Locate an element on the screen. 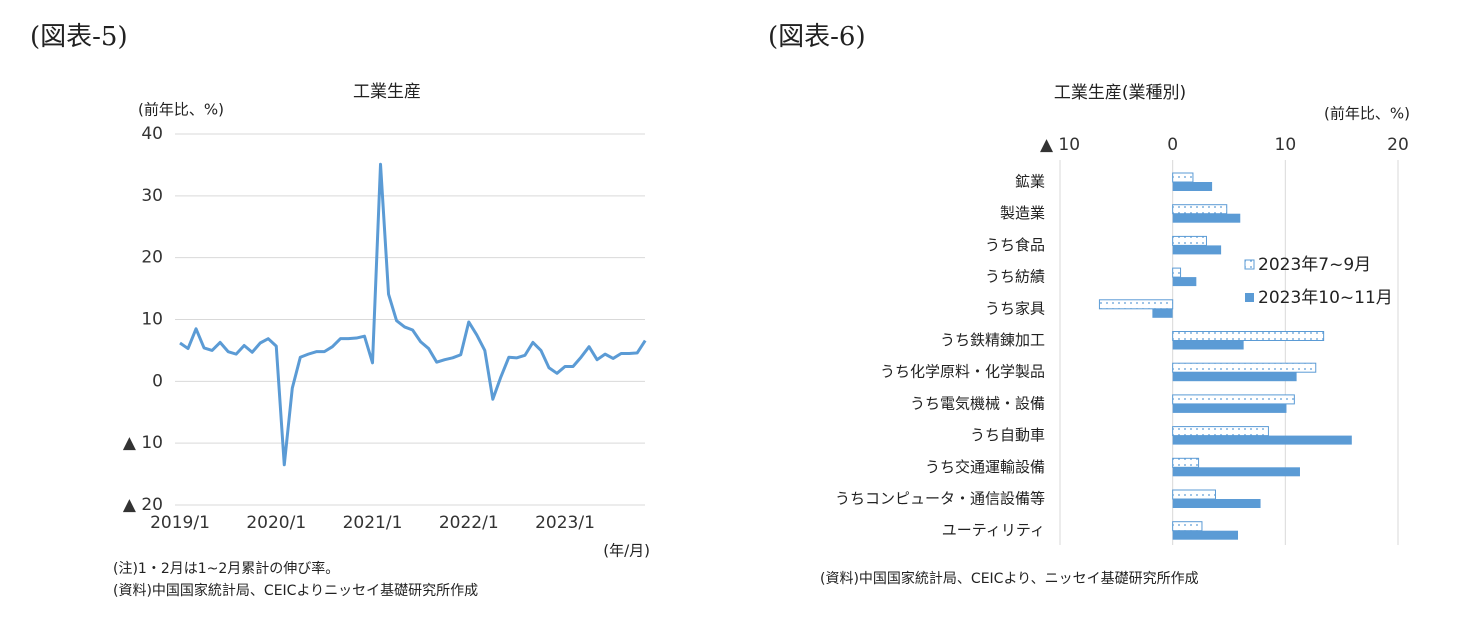 This screenshot has height=620, width=1481. y-tick-label: うち電気機械・設備 is located at coordinates (977, 403).